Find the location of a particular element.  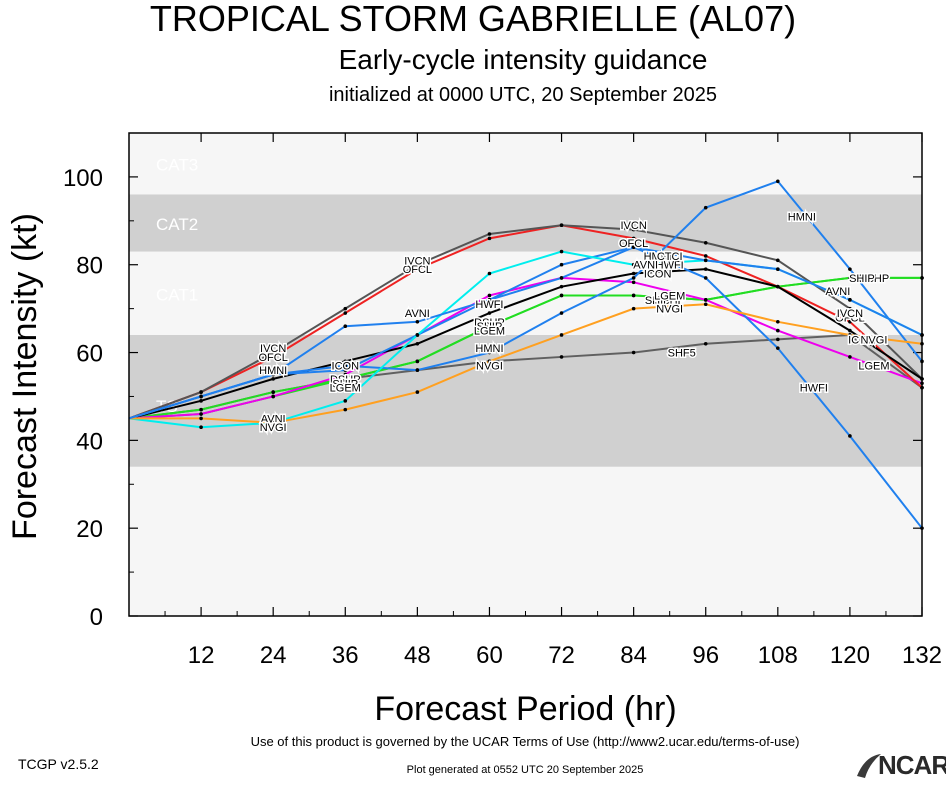

series-label-icon: ICON is located at coordinates (862, 340).